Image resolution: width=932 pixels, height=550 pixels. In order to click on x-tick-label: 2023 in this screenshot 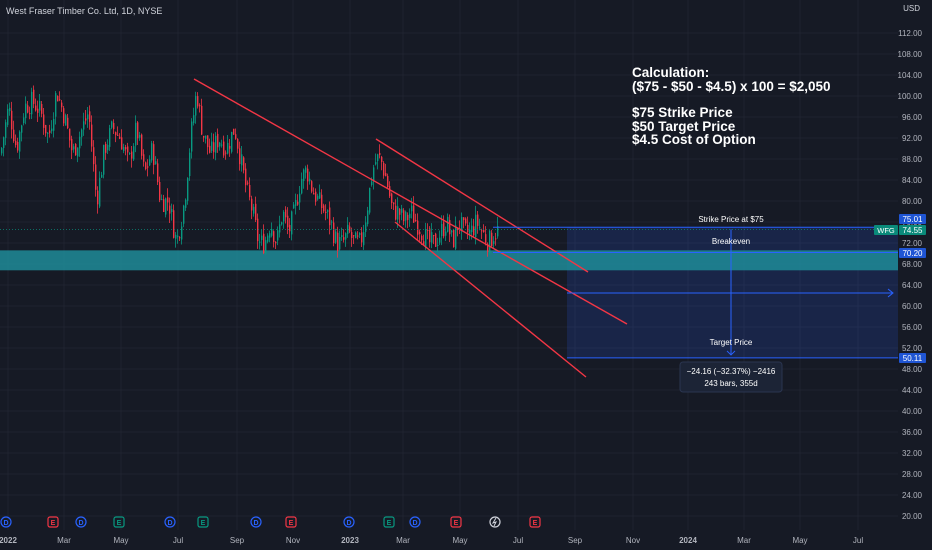, I will do `click(350, 540)`.